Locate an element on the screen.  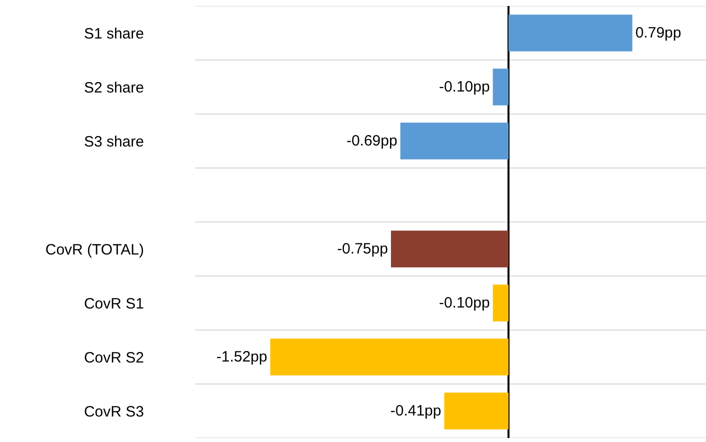
y-tick-label: S3 share is located at coordinates (114, 141).